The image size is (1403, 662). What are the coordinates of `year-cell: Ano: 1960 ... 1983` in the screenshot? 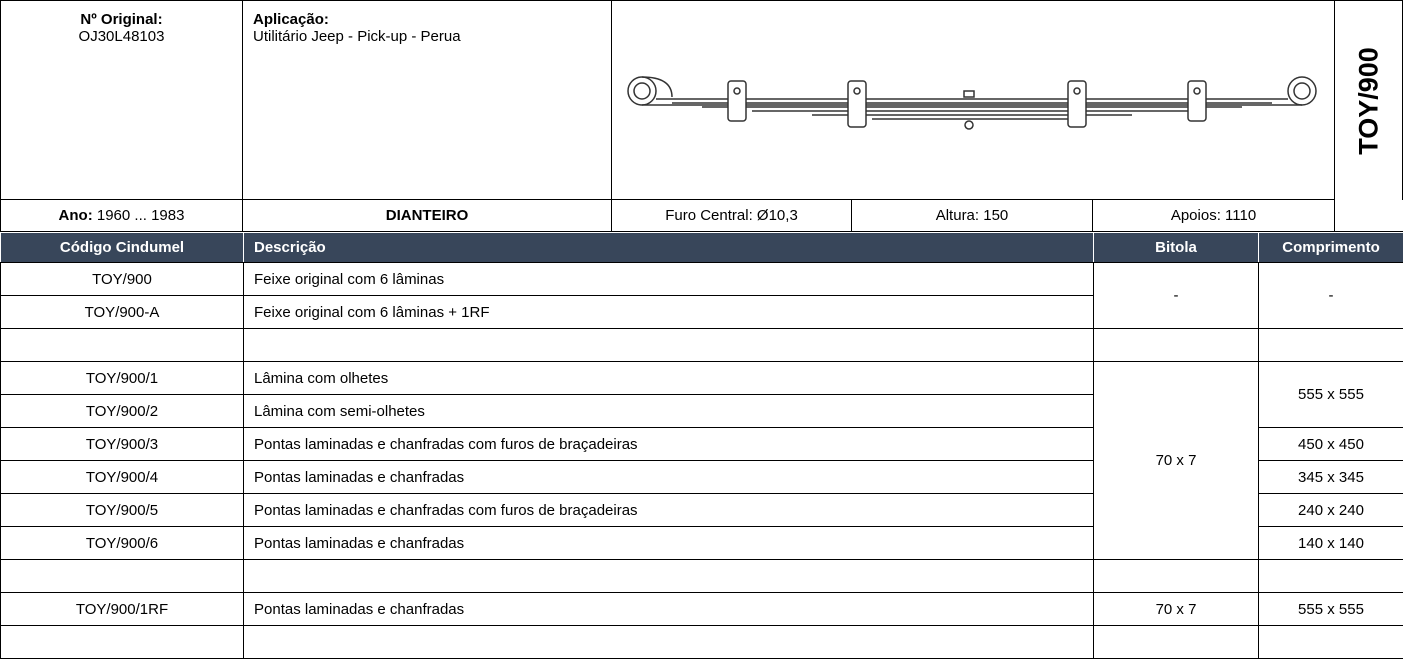 It's located at (121, 216).